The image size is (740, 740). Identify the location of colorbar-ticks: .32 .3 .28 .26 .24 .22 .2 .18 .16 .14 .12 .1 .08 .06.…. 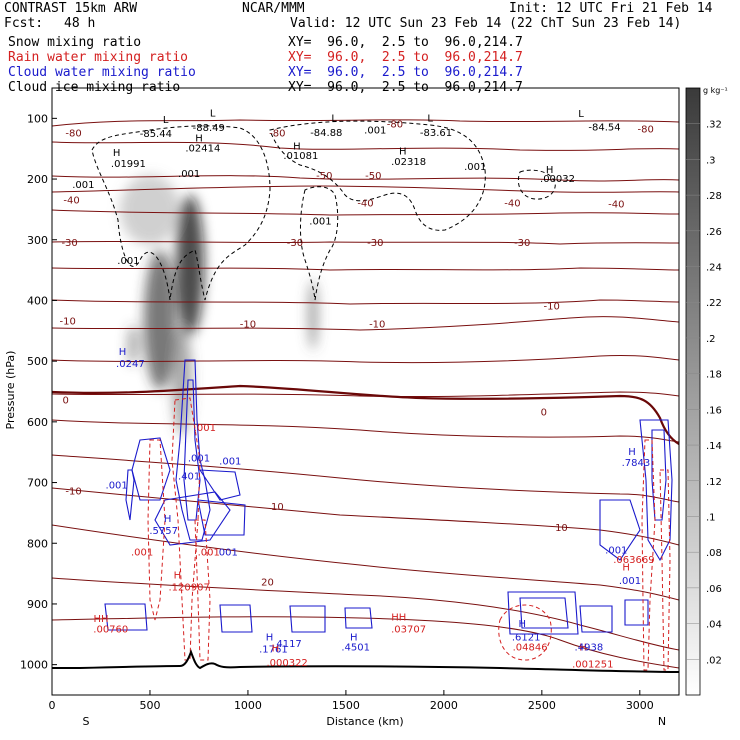
(714, 393).